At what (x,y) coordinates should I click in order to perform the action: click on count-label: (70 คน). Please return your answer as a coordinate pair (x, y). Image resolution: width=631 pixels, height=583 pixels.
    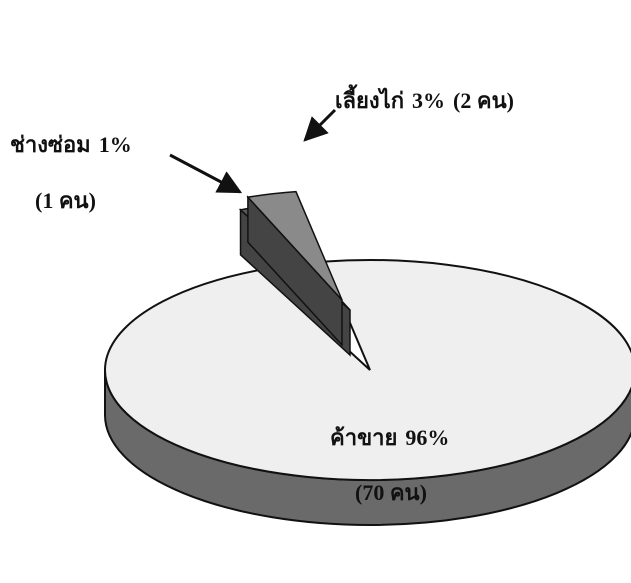
    Looking at the image, I should click on (391, 492).